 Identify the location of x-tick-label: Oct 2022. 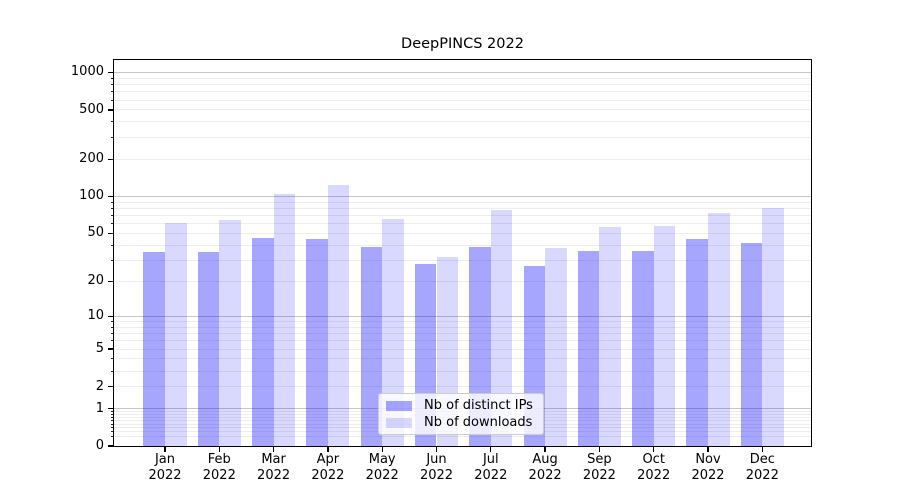
(654, 467).